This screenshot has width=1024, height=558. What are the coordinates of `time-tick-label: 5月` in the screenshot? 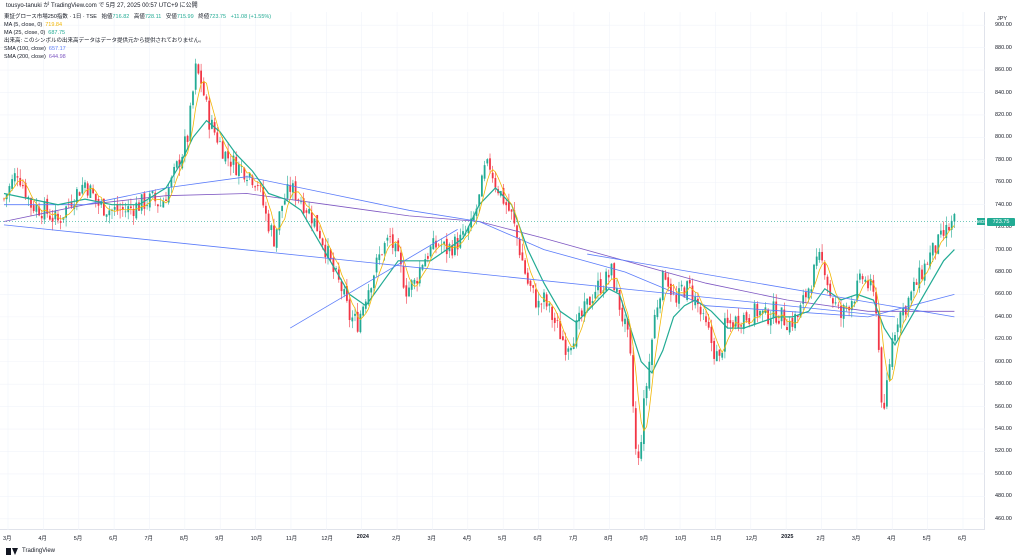 It's located at (78, 539).